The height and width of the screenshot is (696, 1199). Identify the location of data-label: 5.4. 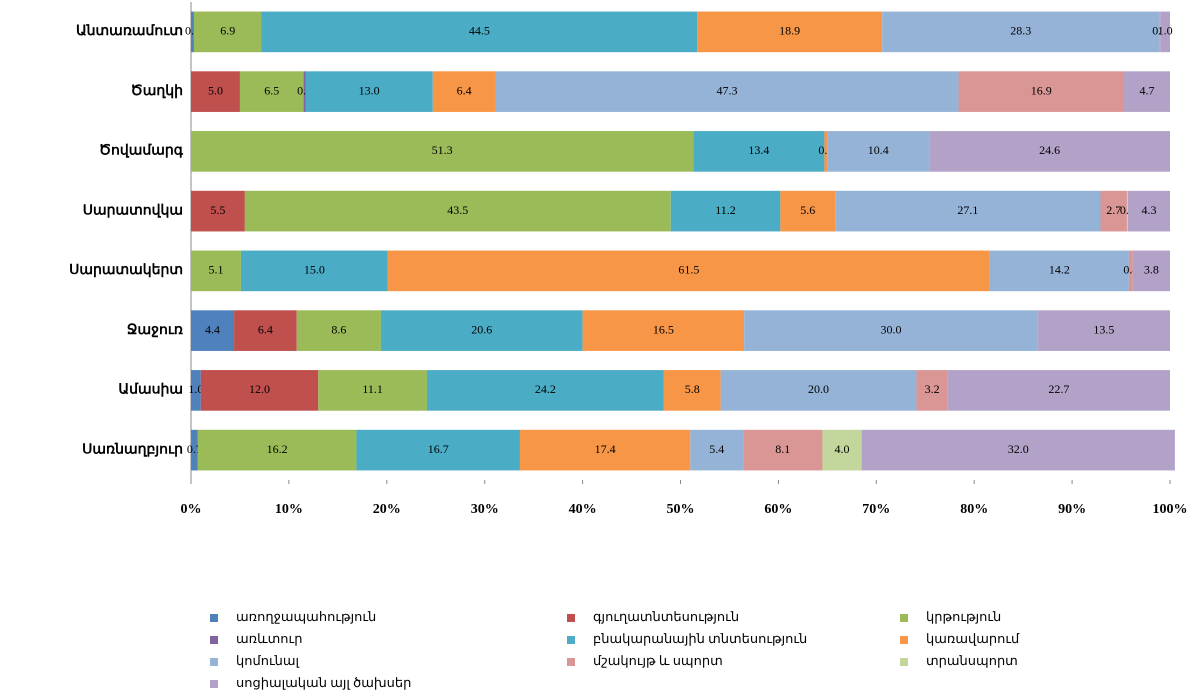
(716, 449).